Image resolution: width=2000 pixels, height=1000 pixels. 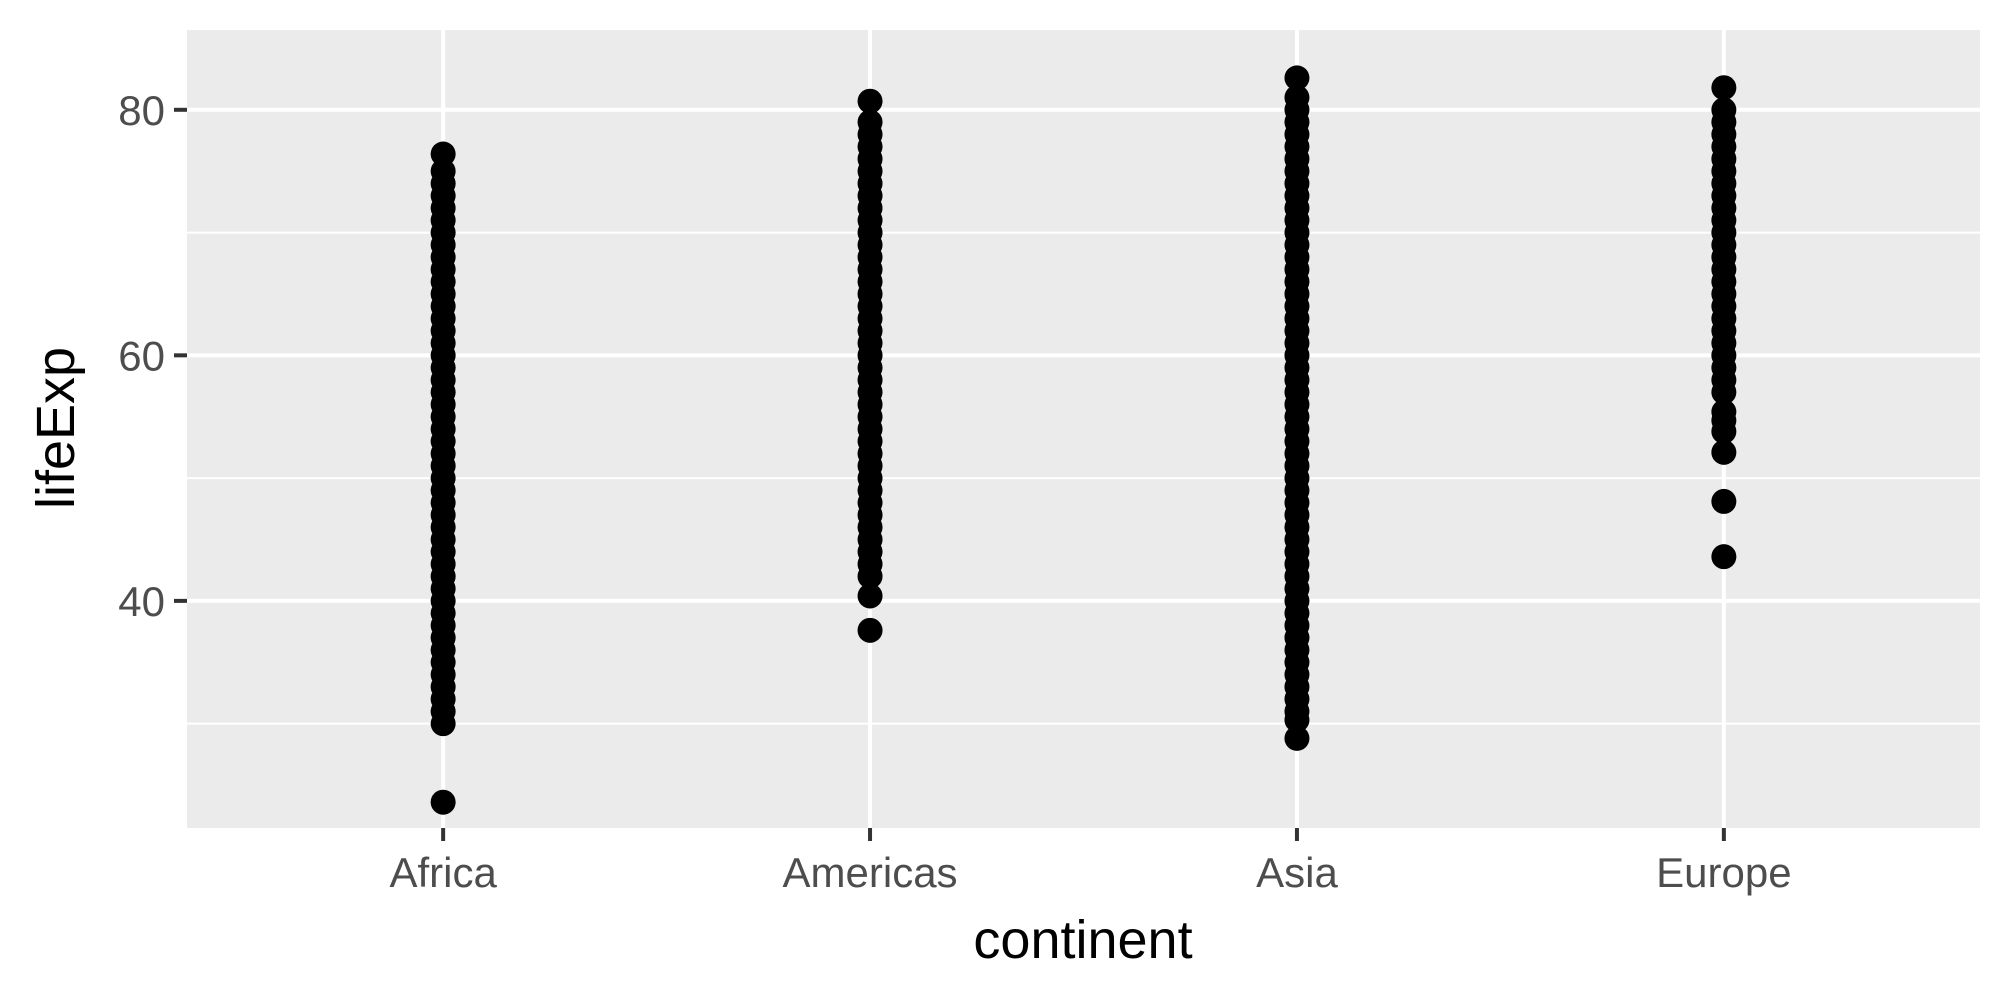 I want to click on x-tick-label: Asia, so click(x=1297, y=872).